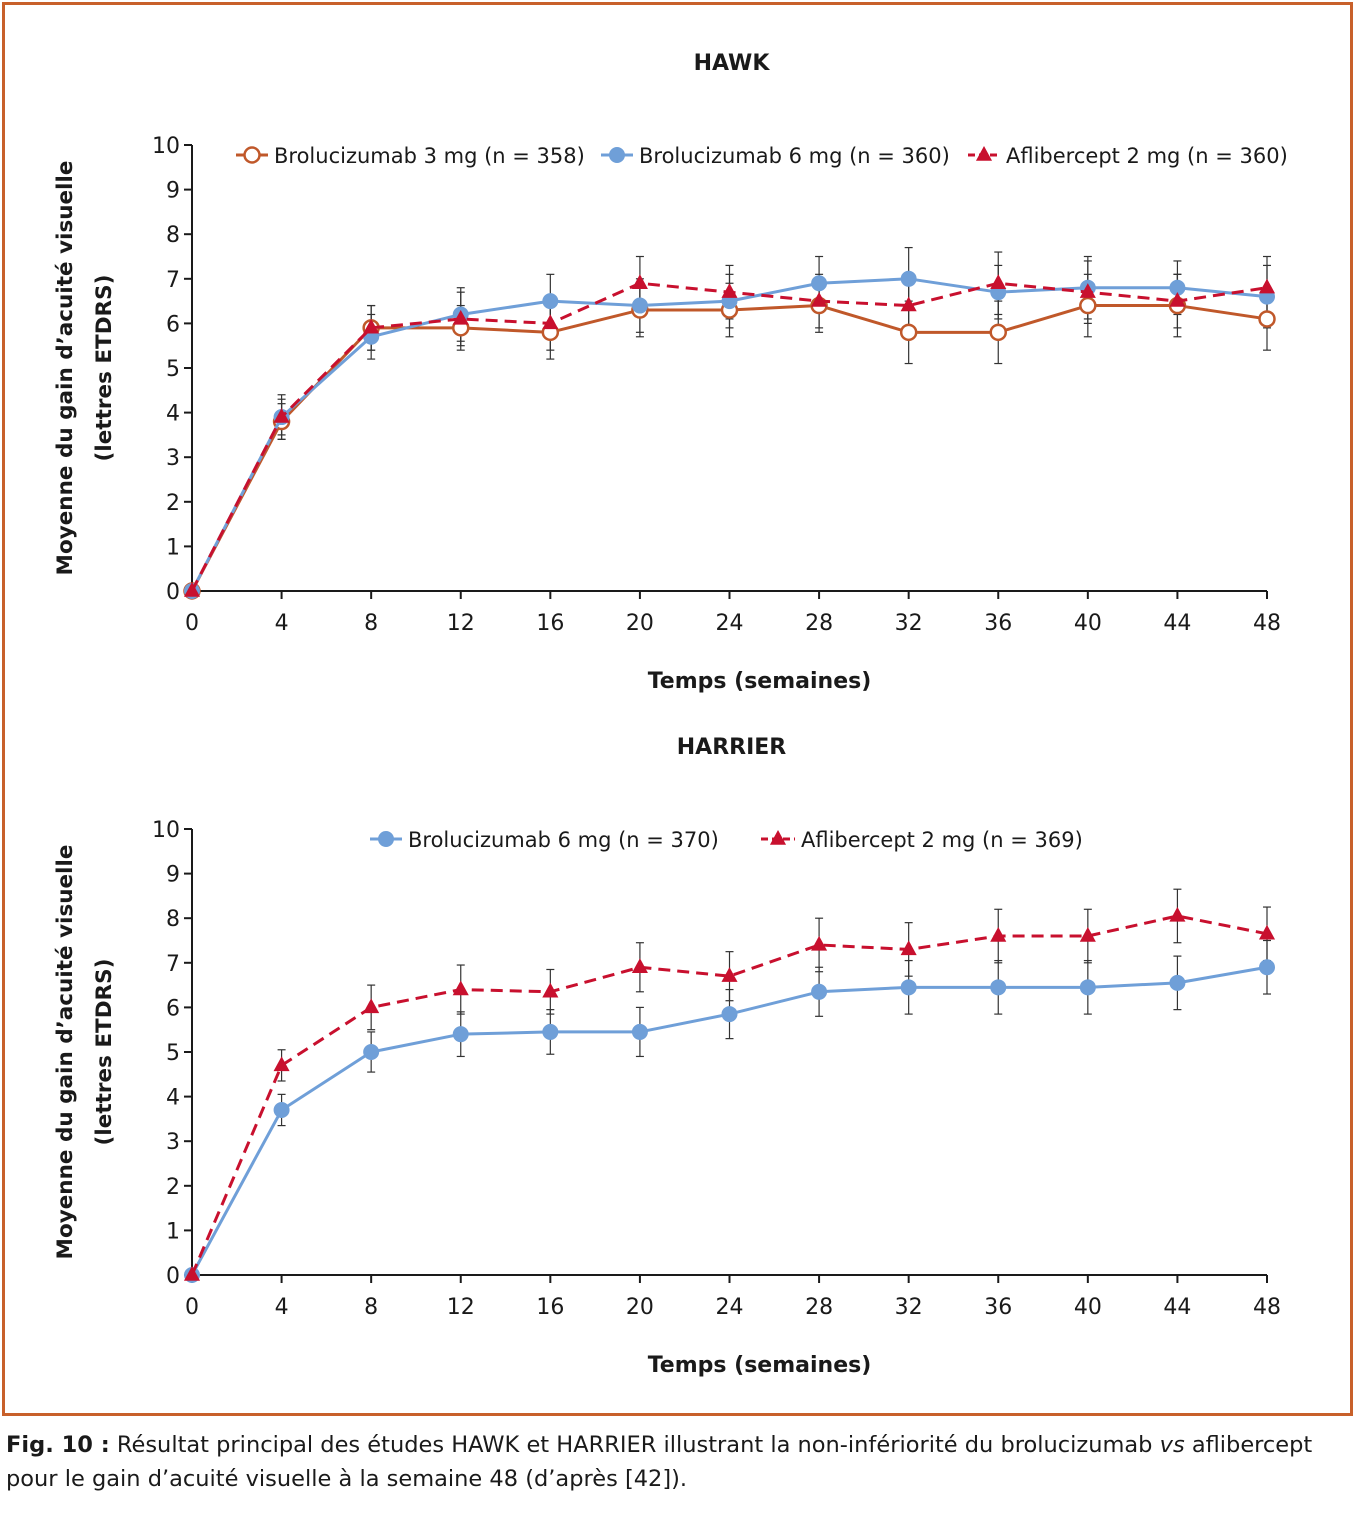  Describe the element at coordinates (173, 503) in the screenshot. I see `y-tick-label: 2` at that location.